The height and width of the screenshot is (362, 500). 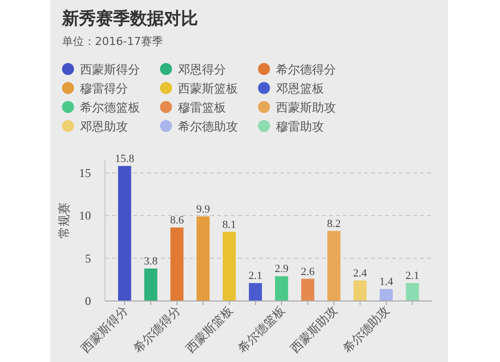 I want to click on legend-label: 西蒙斯助攻, so click(x=306, y=107).